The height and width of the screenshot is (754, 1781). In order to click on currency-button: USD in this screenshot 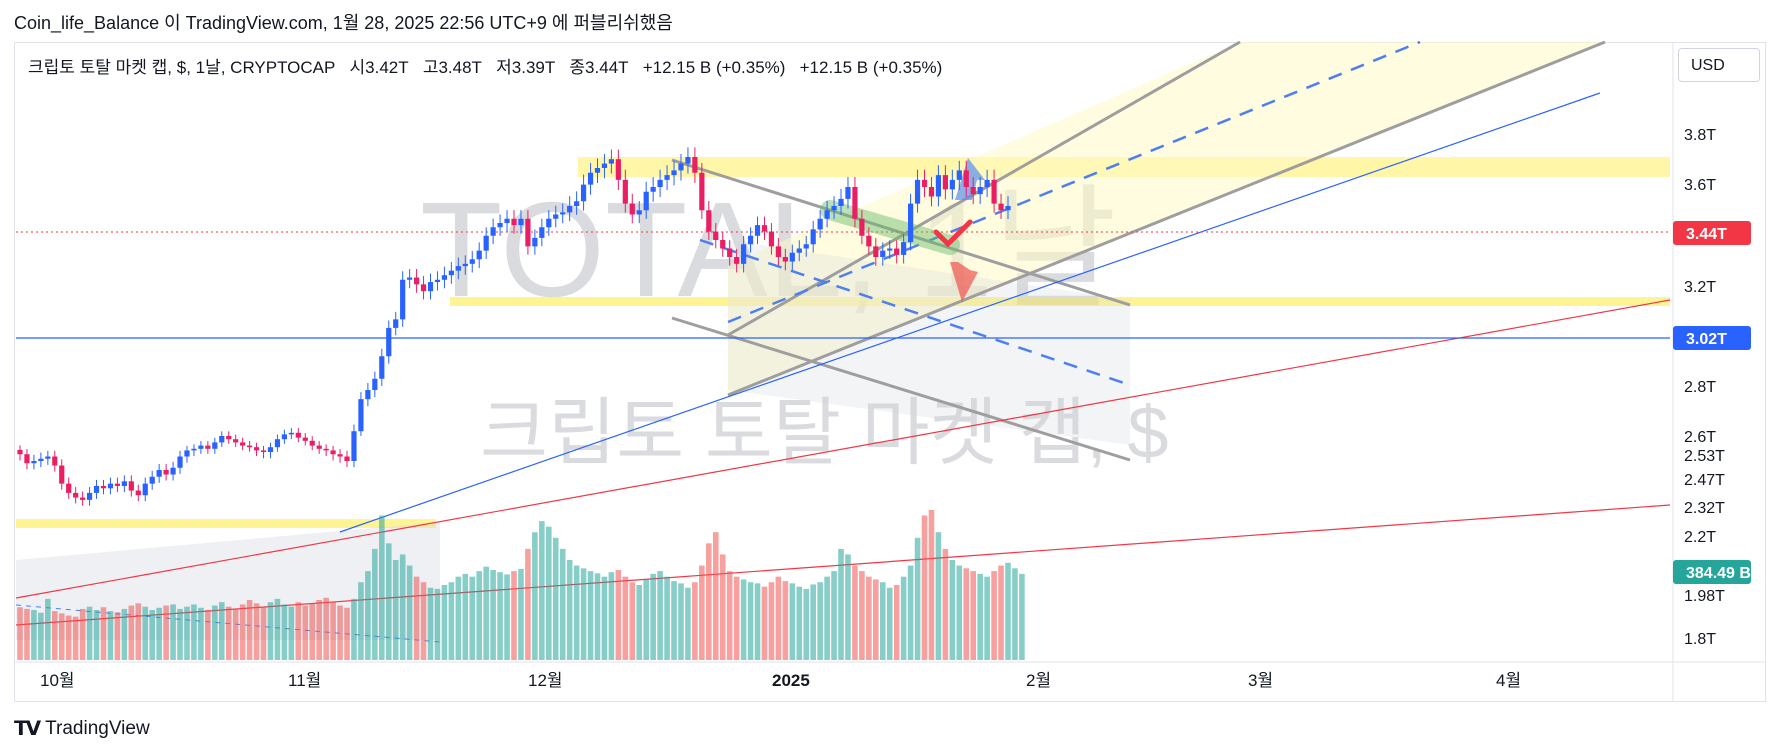, I will do `click(1719, 65)`.